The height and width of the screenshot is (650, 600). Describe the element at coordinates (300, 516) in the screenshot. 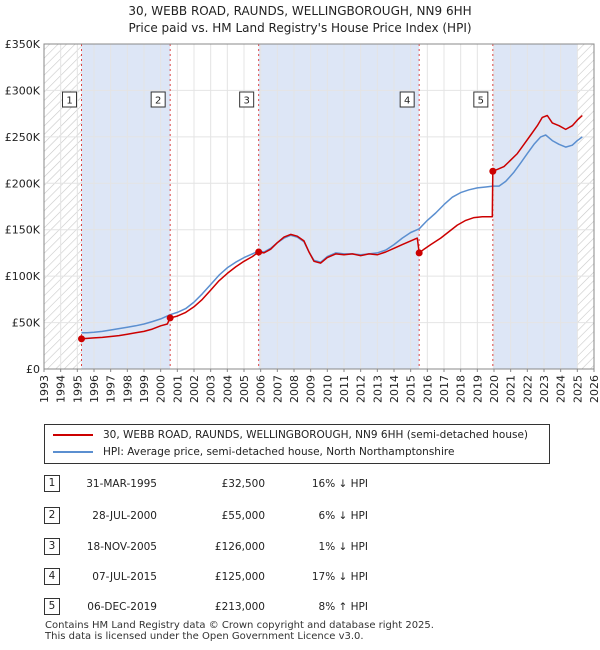

I see `sales-table-row: 2 28-JUL-2000 £55,000 6% ↓ HPI` at that location.